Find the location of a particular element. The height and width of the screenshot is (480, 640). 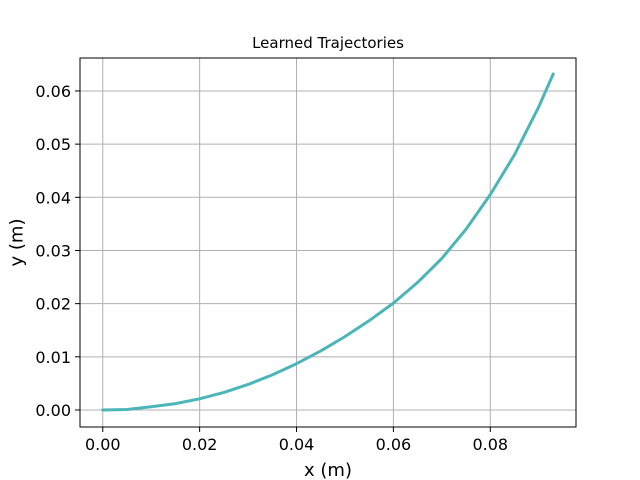

y-tick-label: 0.01 is located at coordinates (53, 357).